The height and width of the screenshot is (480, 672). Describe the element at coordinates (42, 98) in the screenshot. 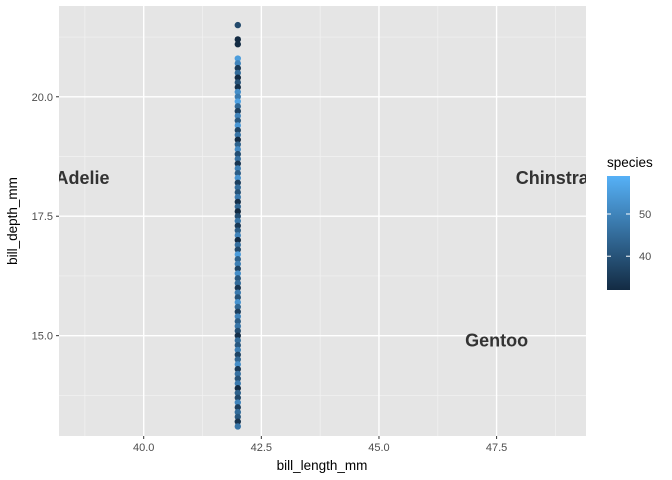

I see `y-tick-label: 20.0` at that location.